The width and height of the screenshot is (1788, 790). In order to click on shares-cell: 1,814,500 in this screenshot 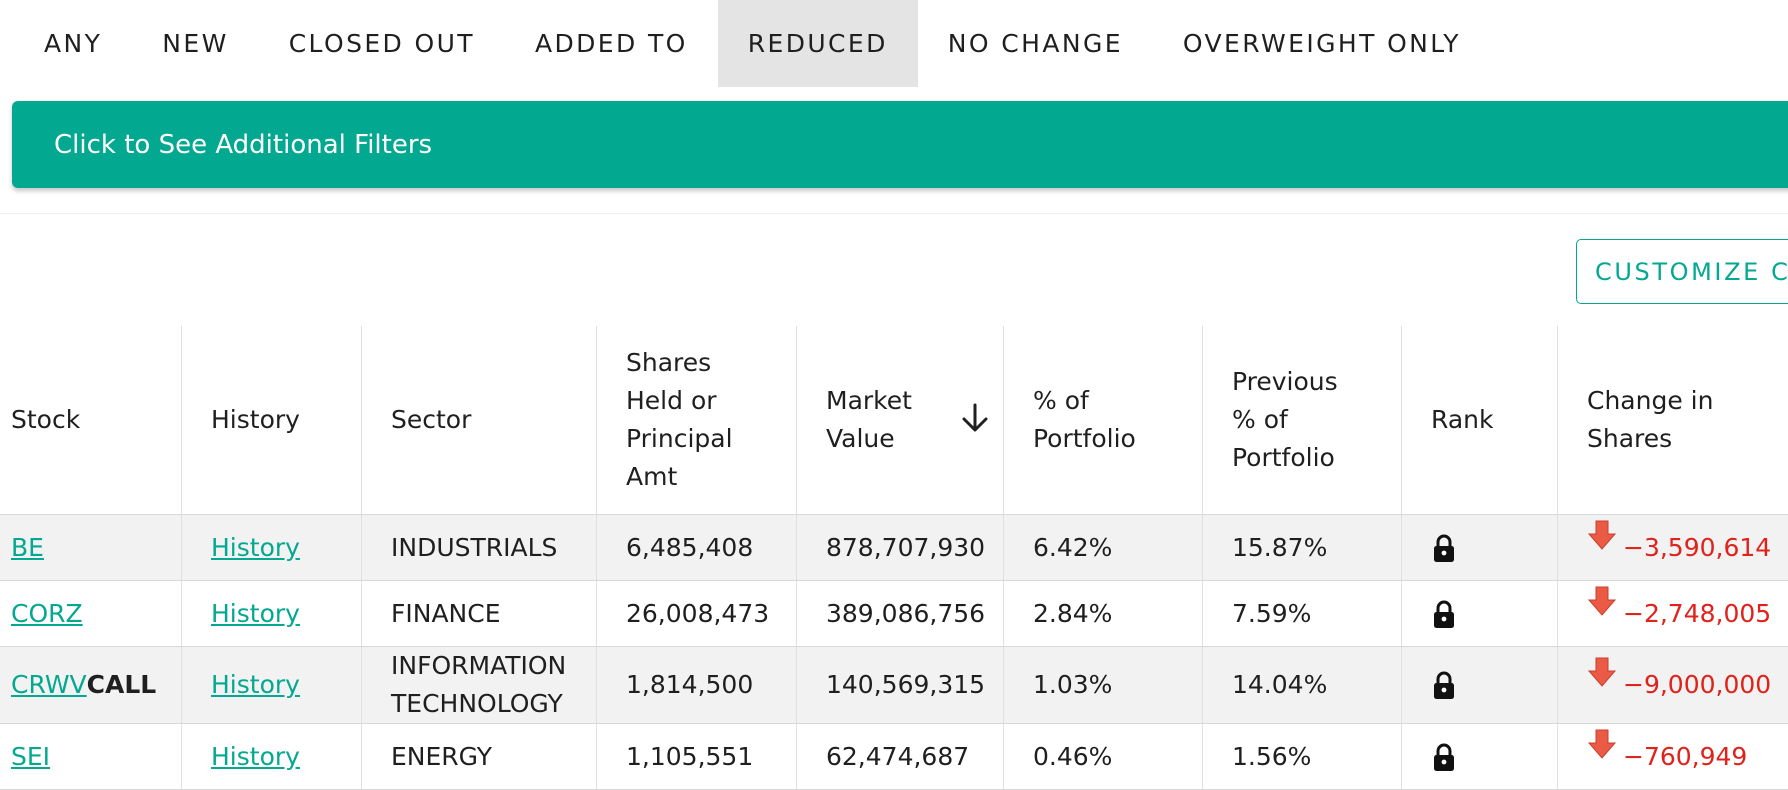, I will do `click(697, 685)`.